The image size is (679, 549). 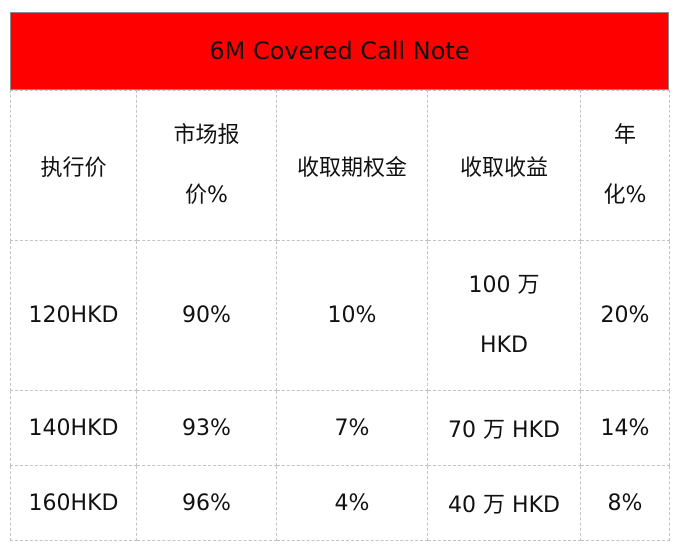 What do you see at coordinates (625, 503) in the screenshot?
I see `cell-annualized: 8%` at bounding box center [625, 503].